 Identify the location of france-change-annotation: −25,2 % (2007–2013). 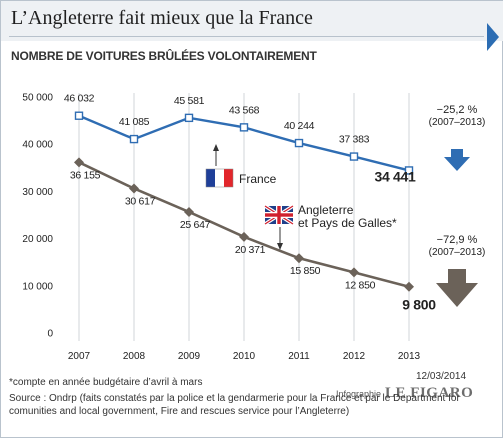
(457, 137).